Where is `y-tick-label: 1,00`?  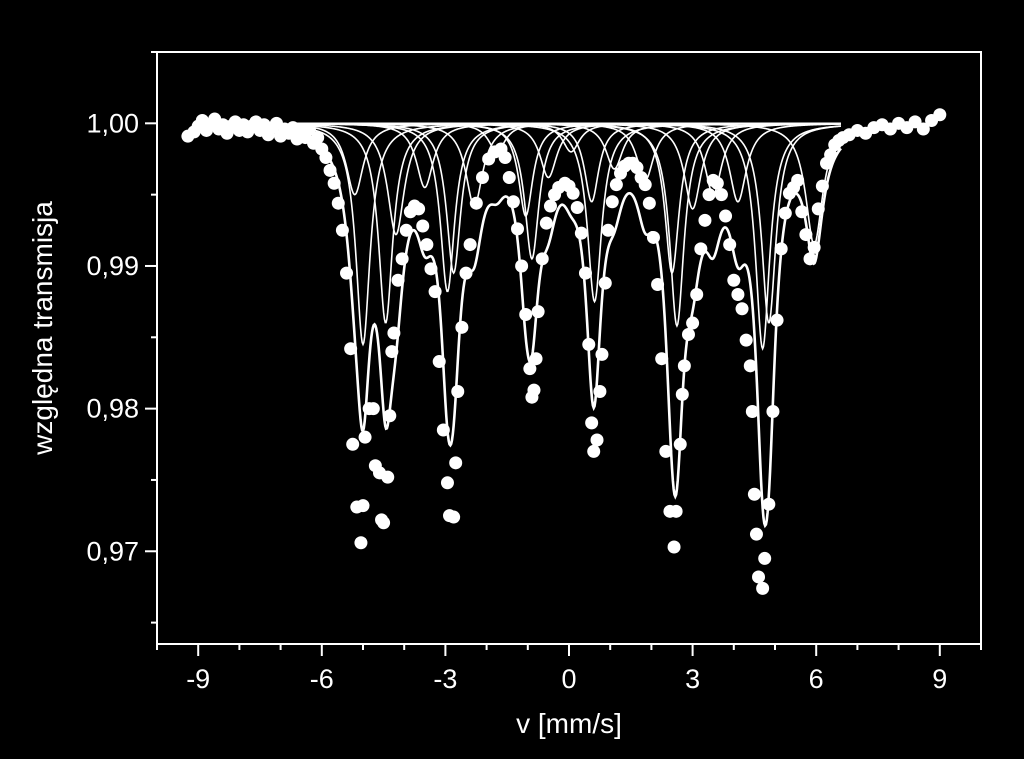
y-tick-label: 1,00 is located at coordinates (112, 123).